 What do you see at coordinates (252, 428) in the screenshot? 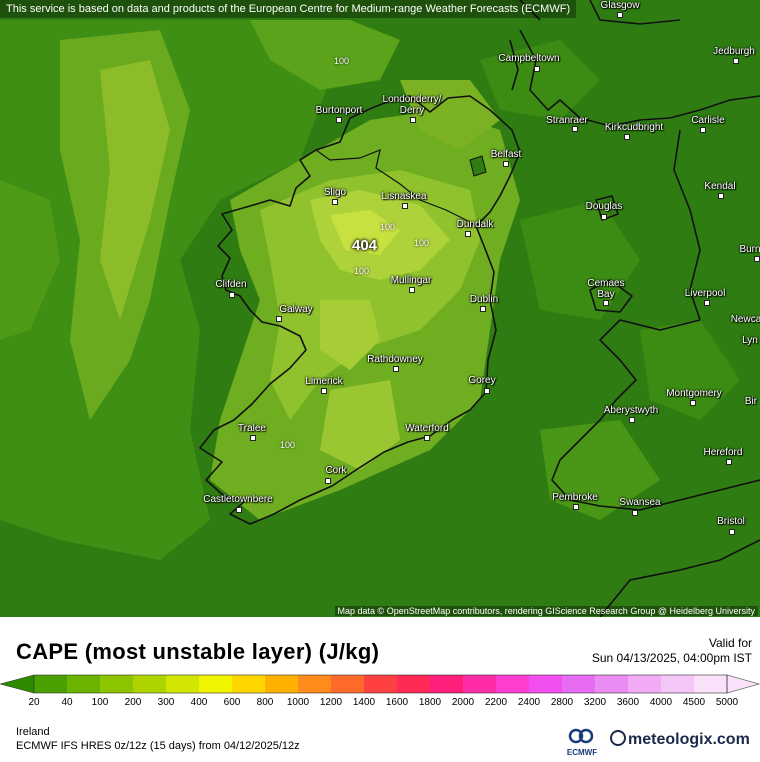
I see `city-label: Tralee` at bounding box center [252, 428].